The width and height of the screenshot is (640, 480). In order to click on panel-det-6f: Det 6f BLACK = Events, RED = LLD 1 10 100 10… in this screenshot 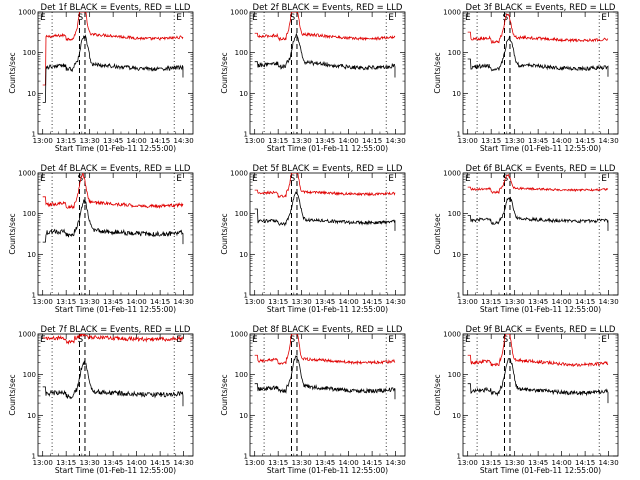, I will do `click(526, 239)`.